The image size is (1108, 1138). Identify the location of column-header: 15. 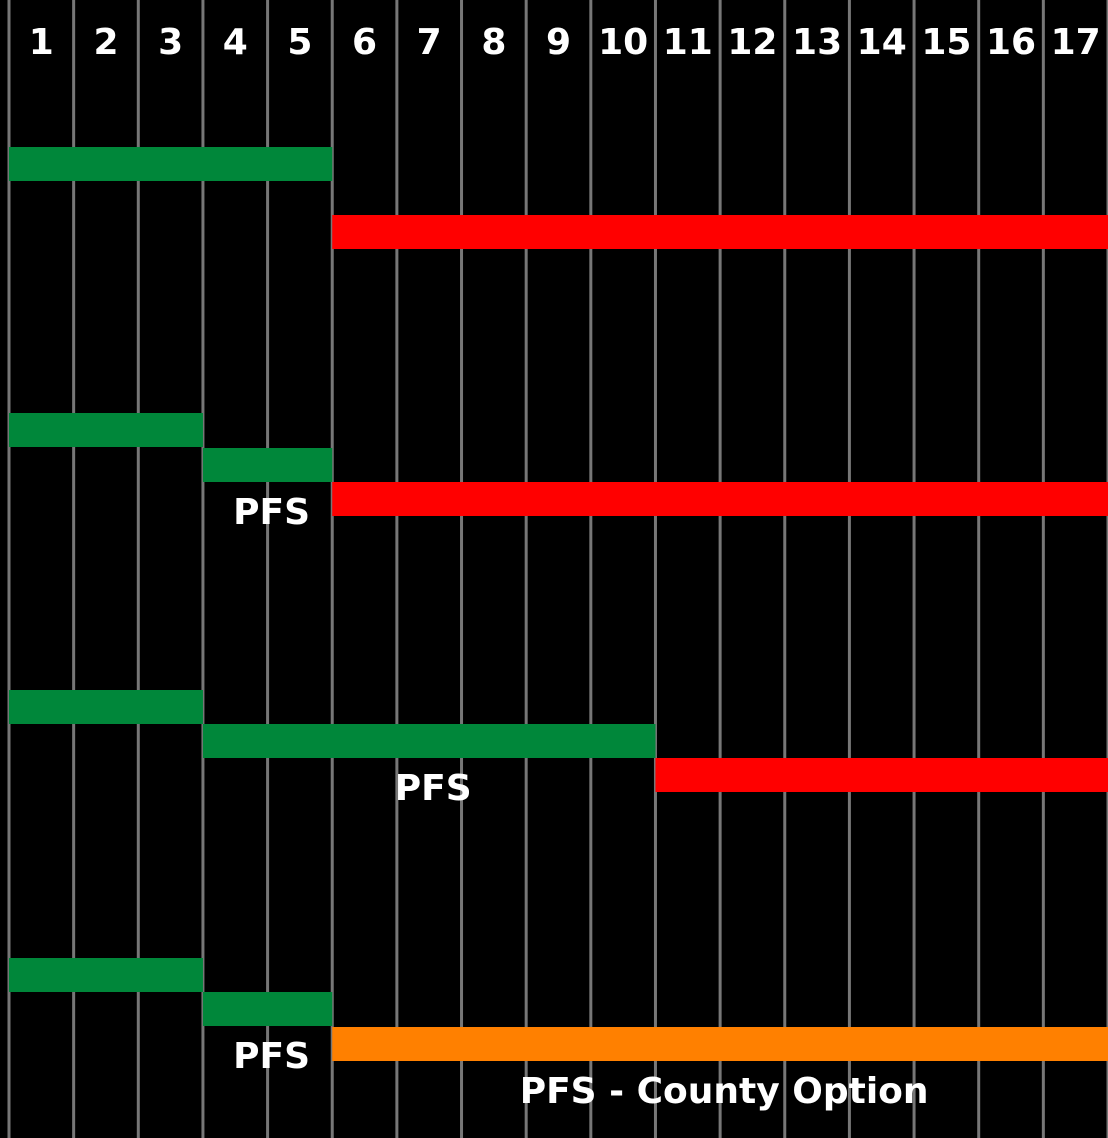
(946, 42).